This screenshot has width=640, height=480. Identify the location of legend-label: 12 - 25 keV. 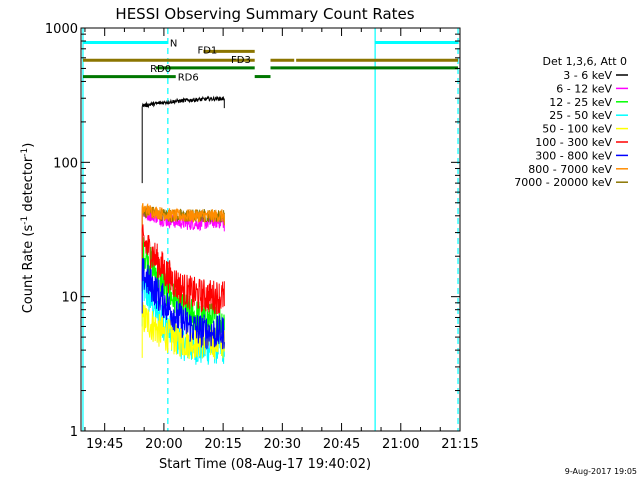
(580, 102).